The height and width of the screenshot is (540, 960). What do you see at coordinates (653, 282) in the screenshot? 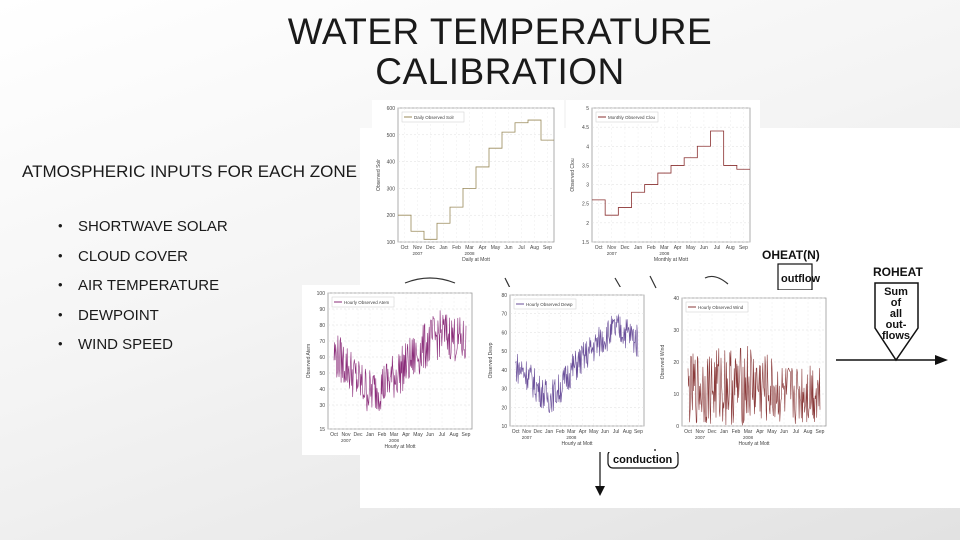
I see `diagram-mark` at bounding box center [653, 282].